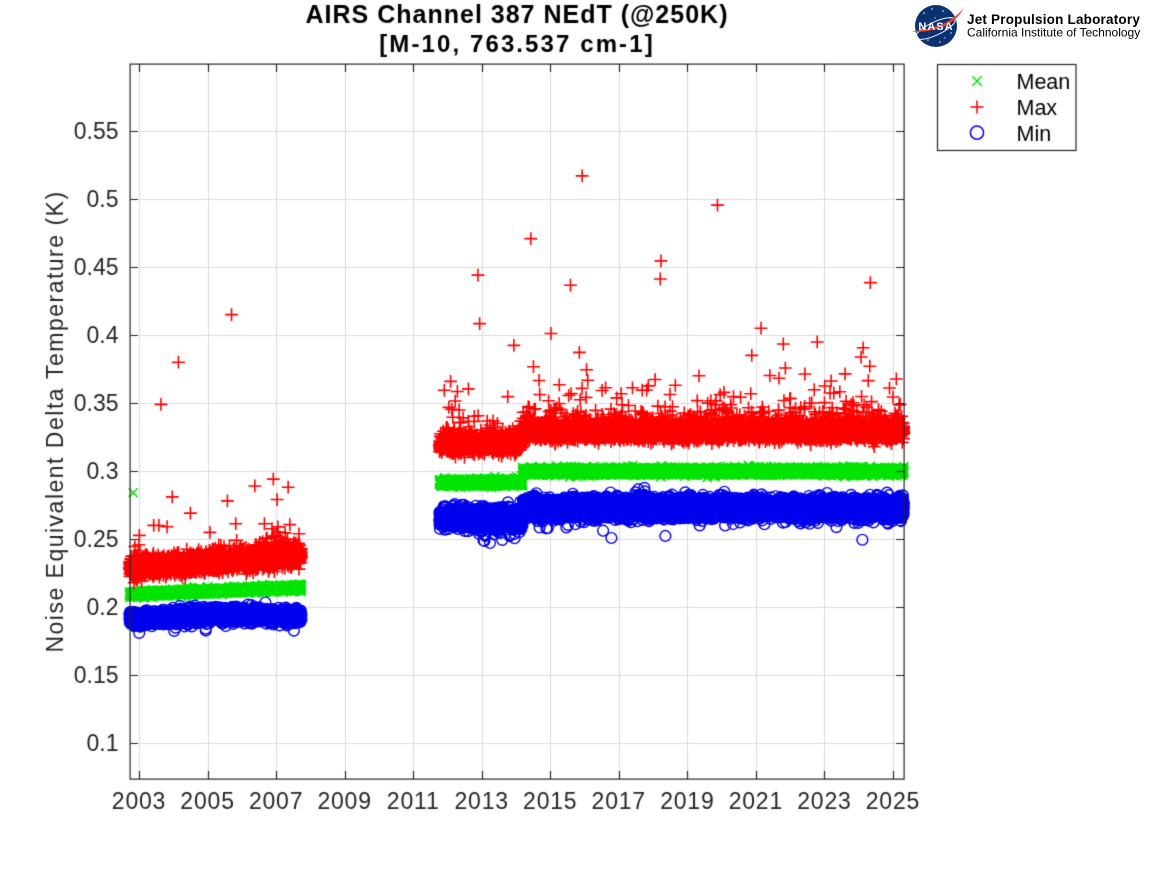 Image resolution: width=1167 pixels, height=875 pixels. What do you see at coordinates (1053, 19) in the screenshot?
I see `svg-text: Jet Propulsion Laboratory` at bounding box center [1053, 19].